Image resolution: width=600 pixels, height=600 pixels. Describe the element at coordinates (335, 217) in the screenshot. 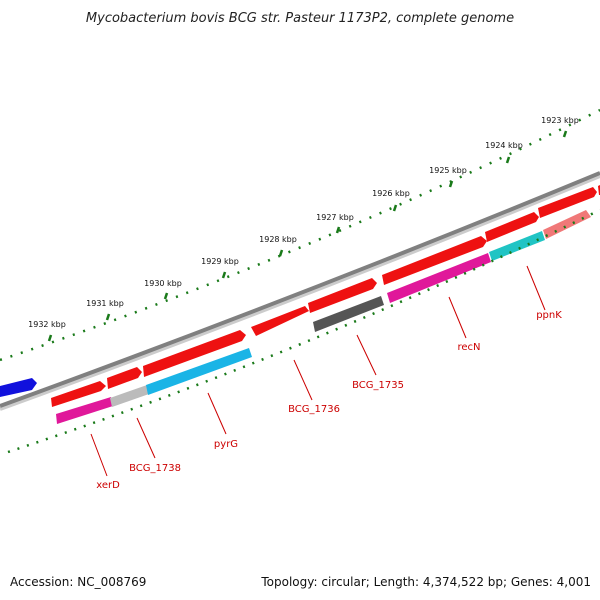

I see `tick-label-1927: 1927 kbp` at that location.